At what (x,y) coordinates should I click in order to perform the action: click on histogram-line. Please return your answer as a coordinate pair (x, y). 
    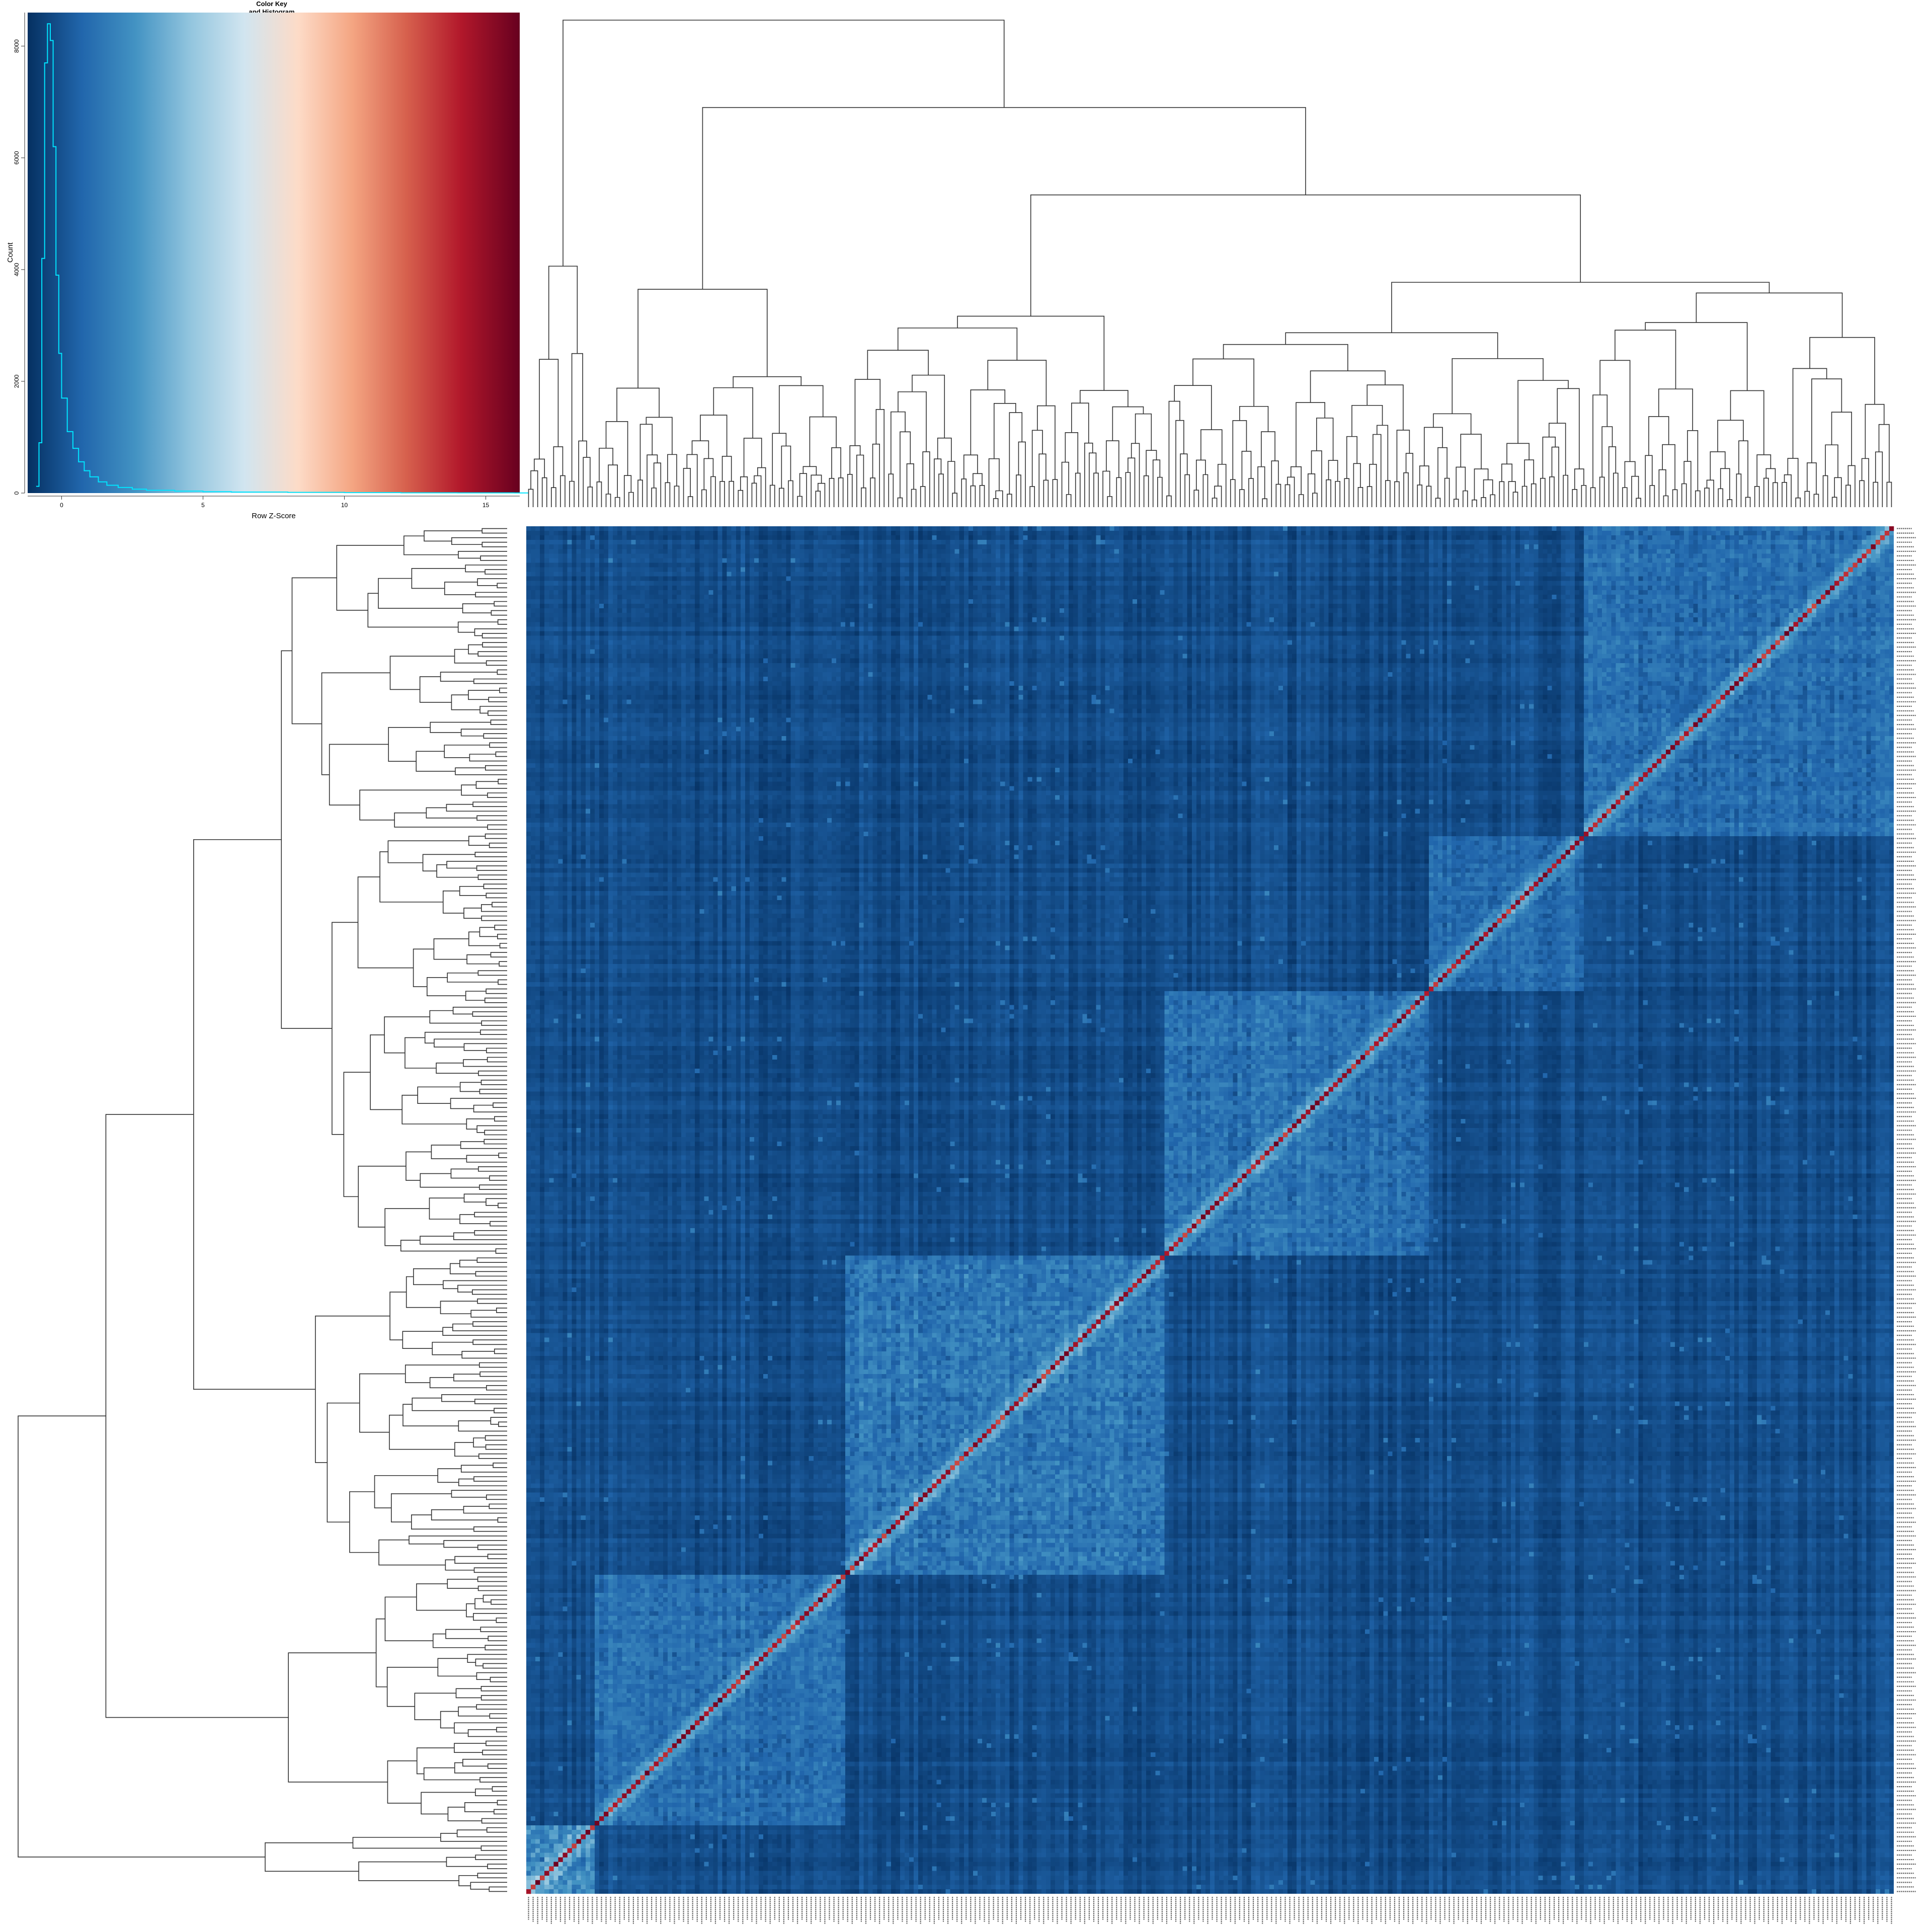
    Looking at the image, I should click on (282, 259).